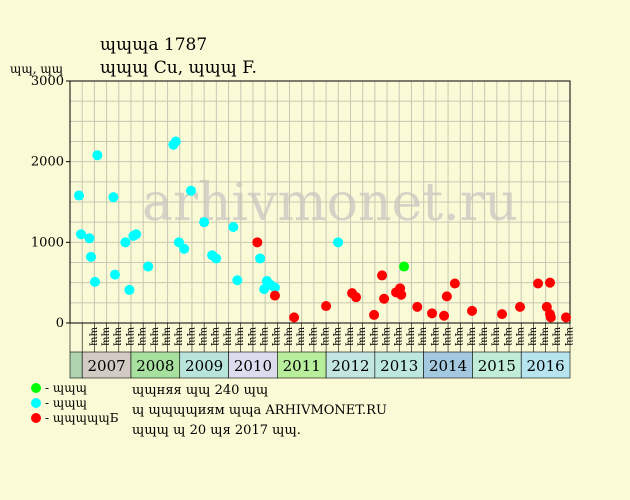 Image resolution: width=630 pixels, height=500 pixels. I want to click on year-label: 2016, so click(546, 366).